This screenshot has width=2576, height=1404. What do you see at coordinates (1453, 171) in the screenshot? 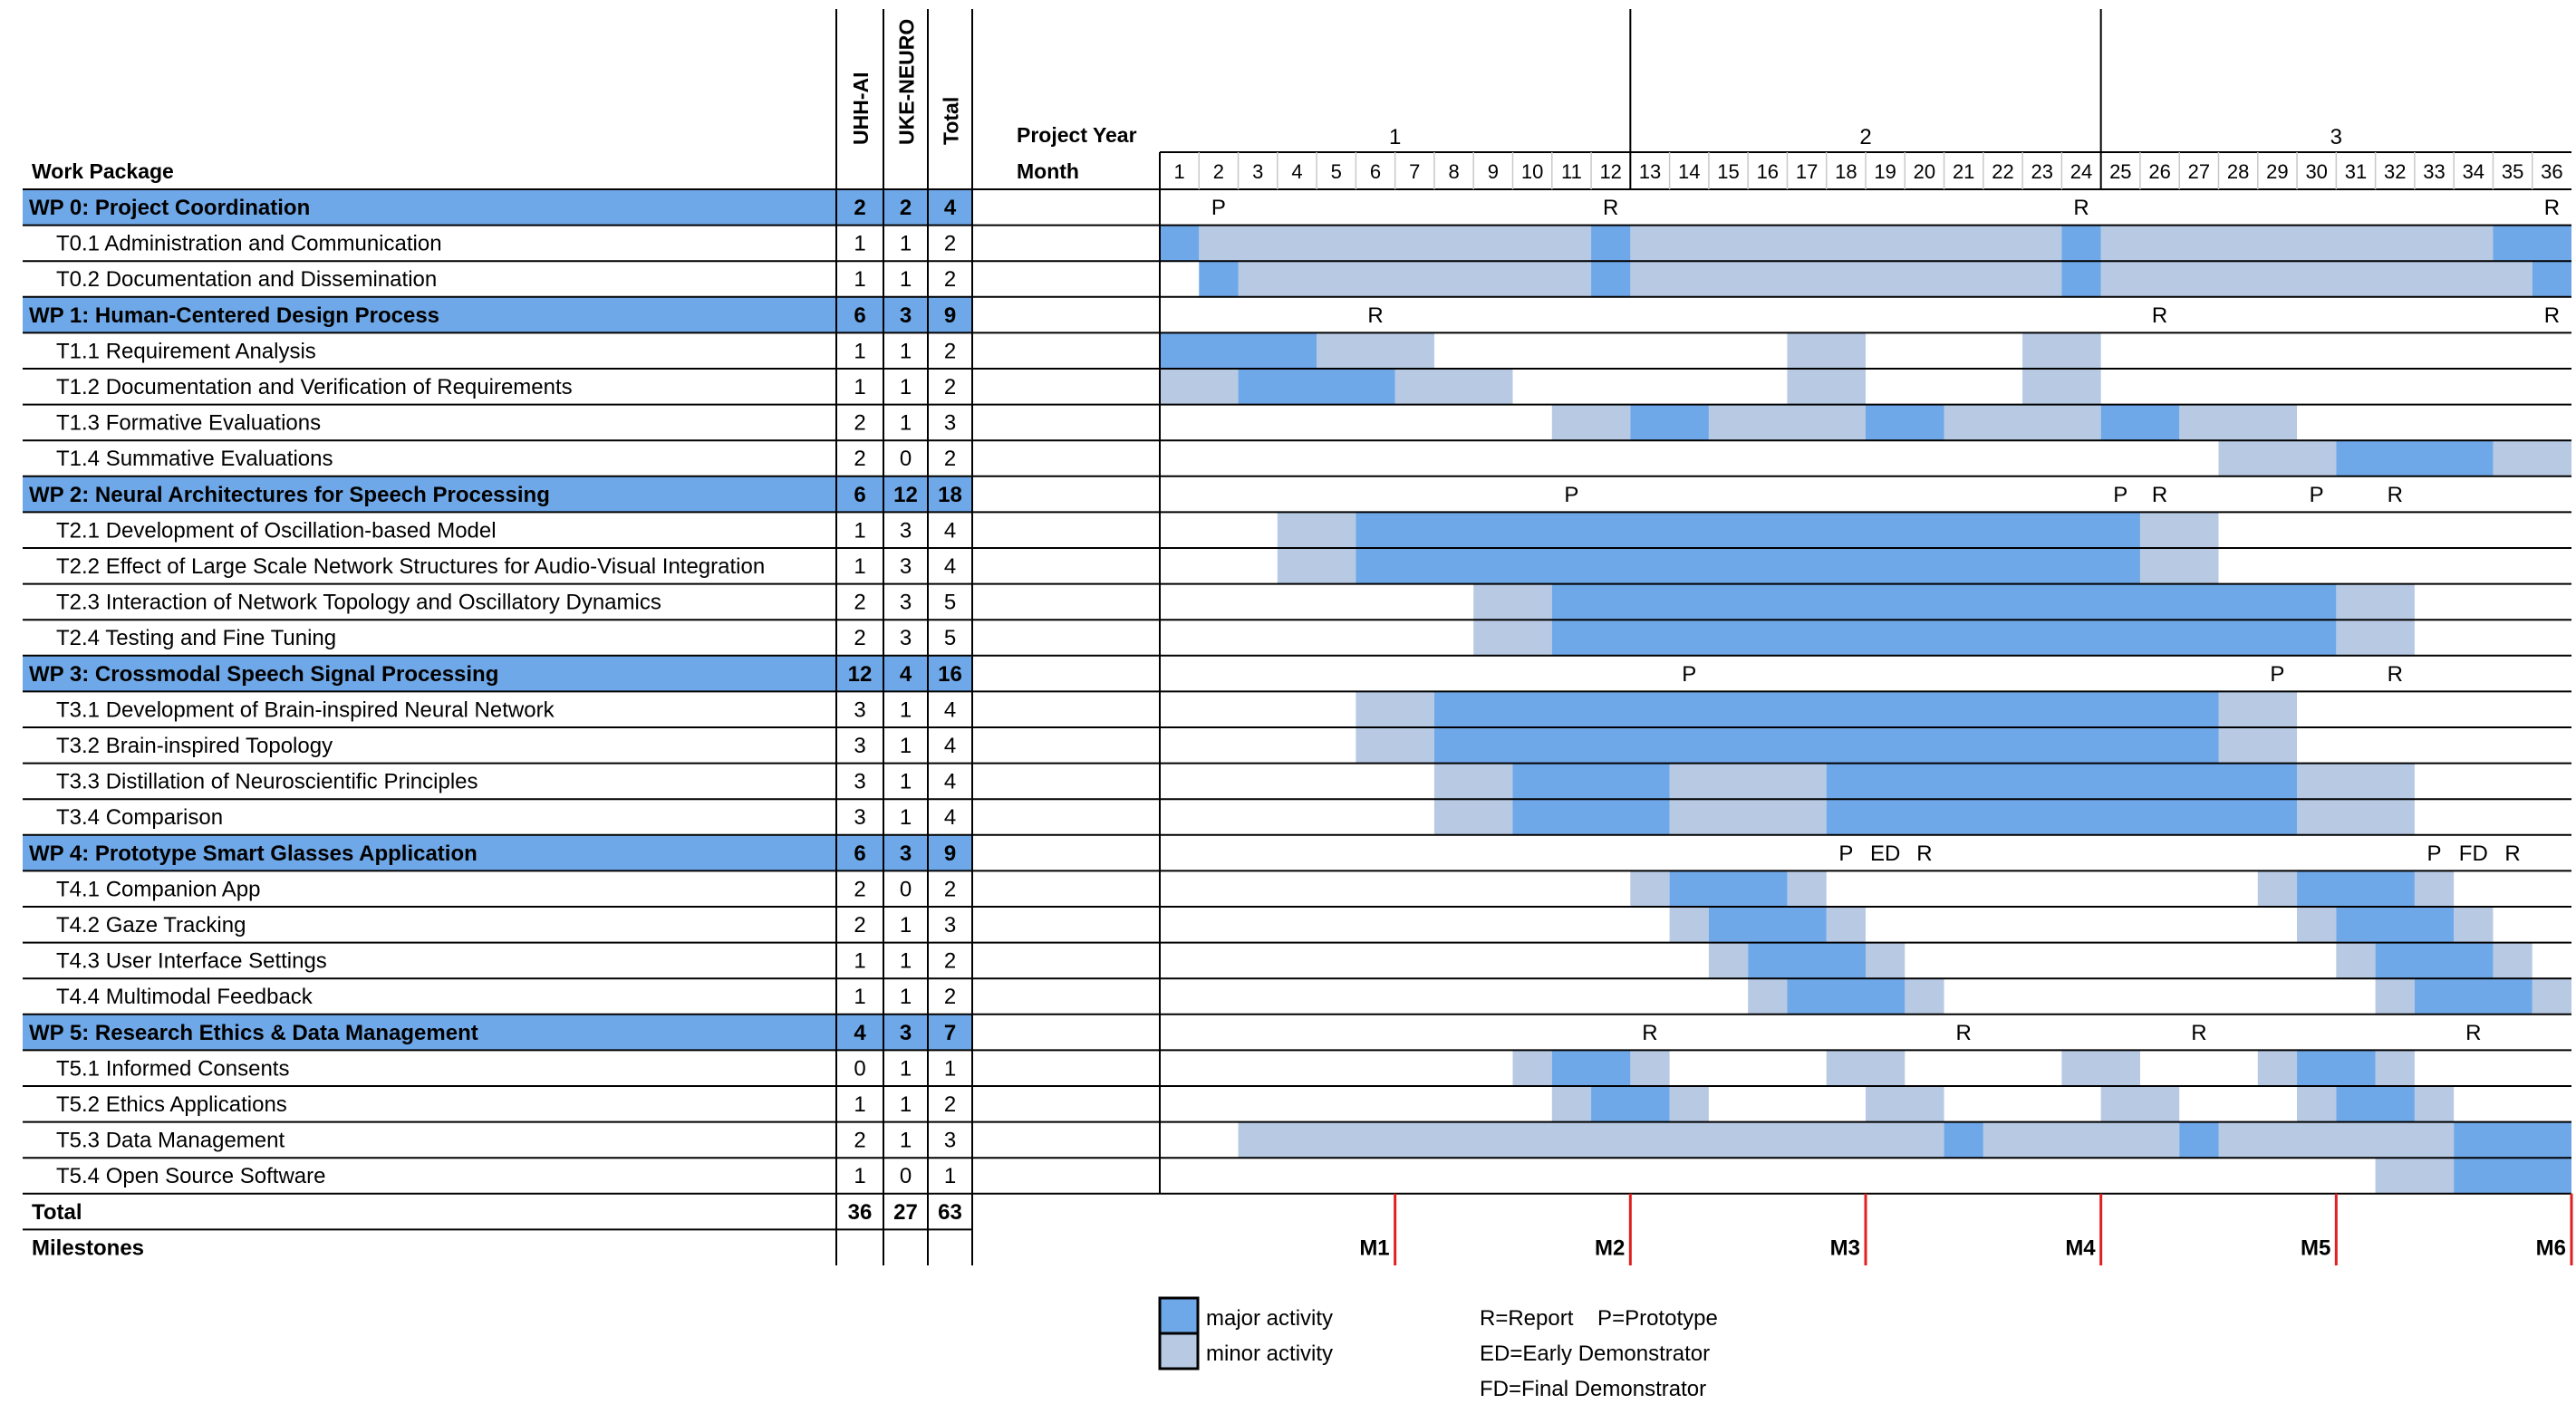
I see `month-number: 8` at bounding box center [1453, 171].